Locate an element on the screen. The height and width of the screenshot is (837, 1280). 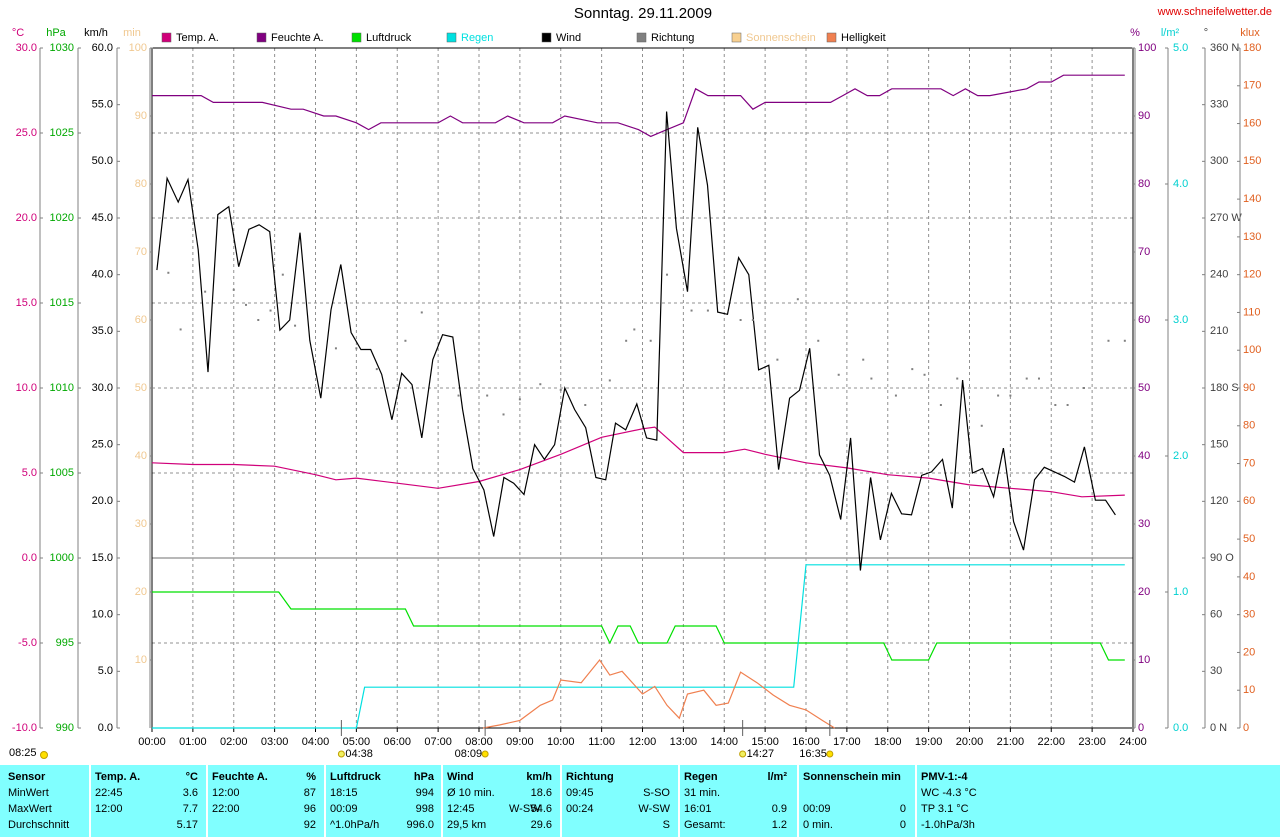
y-tick-label: 5.0 is located at coordinates (1180, 48).